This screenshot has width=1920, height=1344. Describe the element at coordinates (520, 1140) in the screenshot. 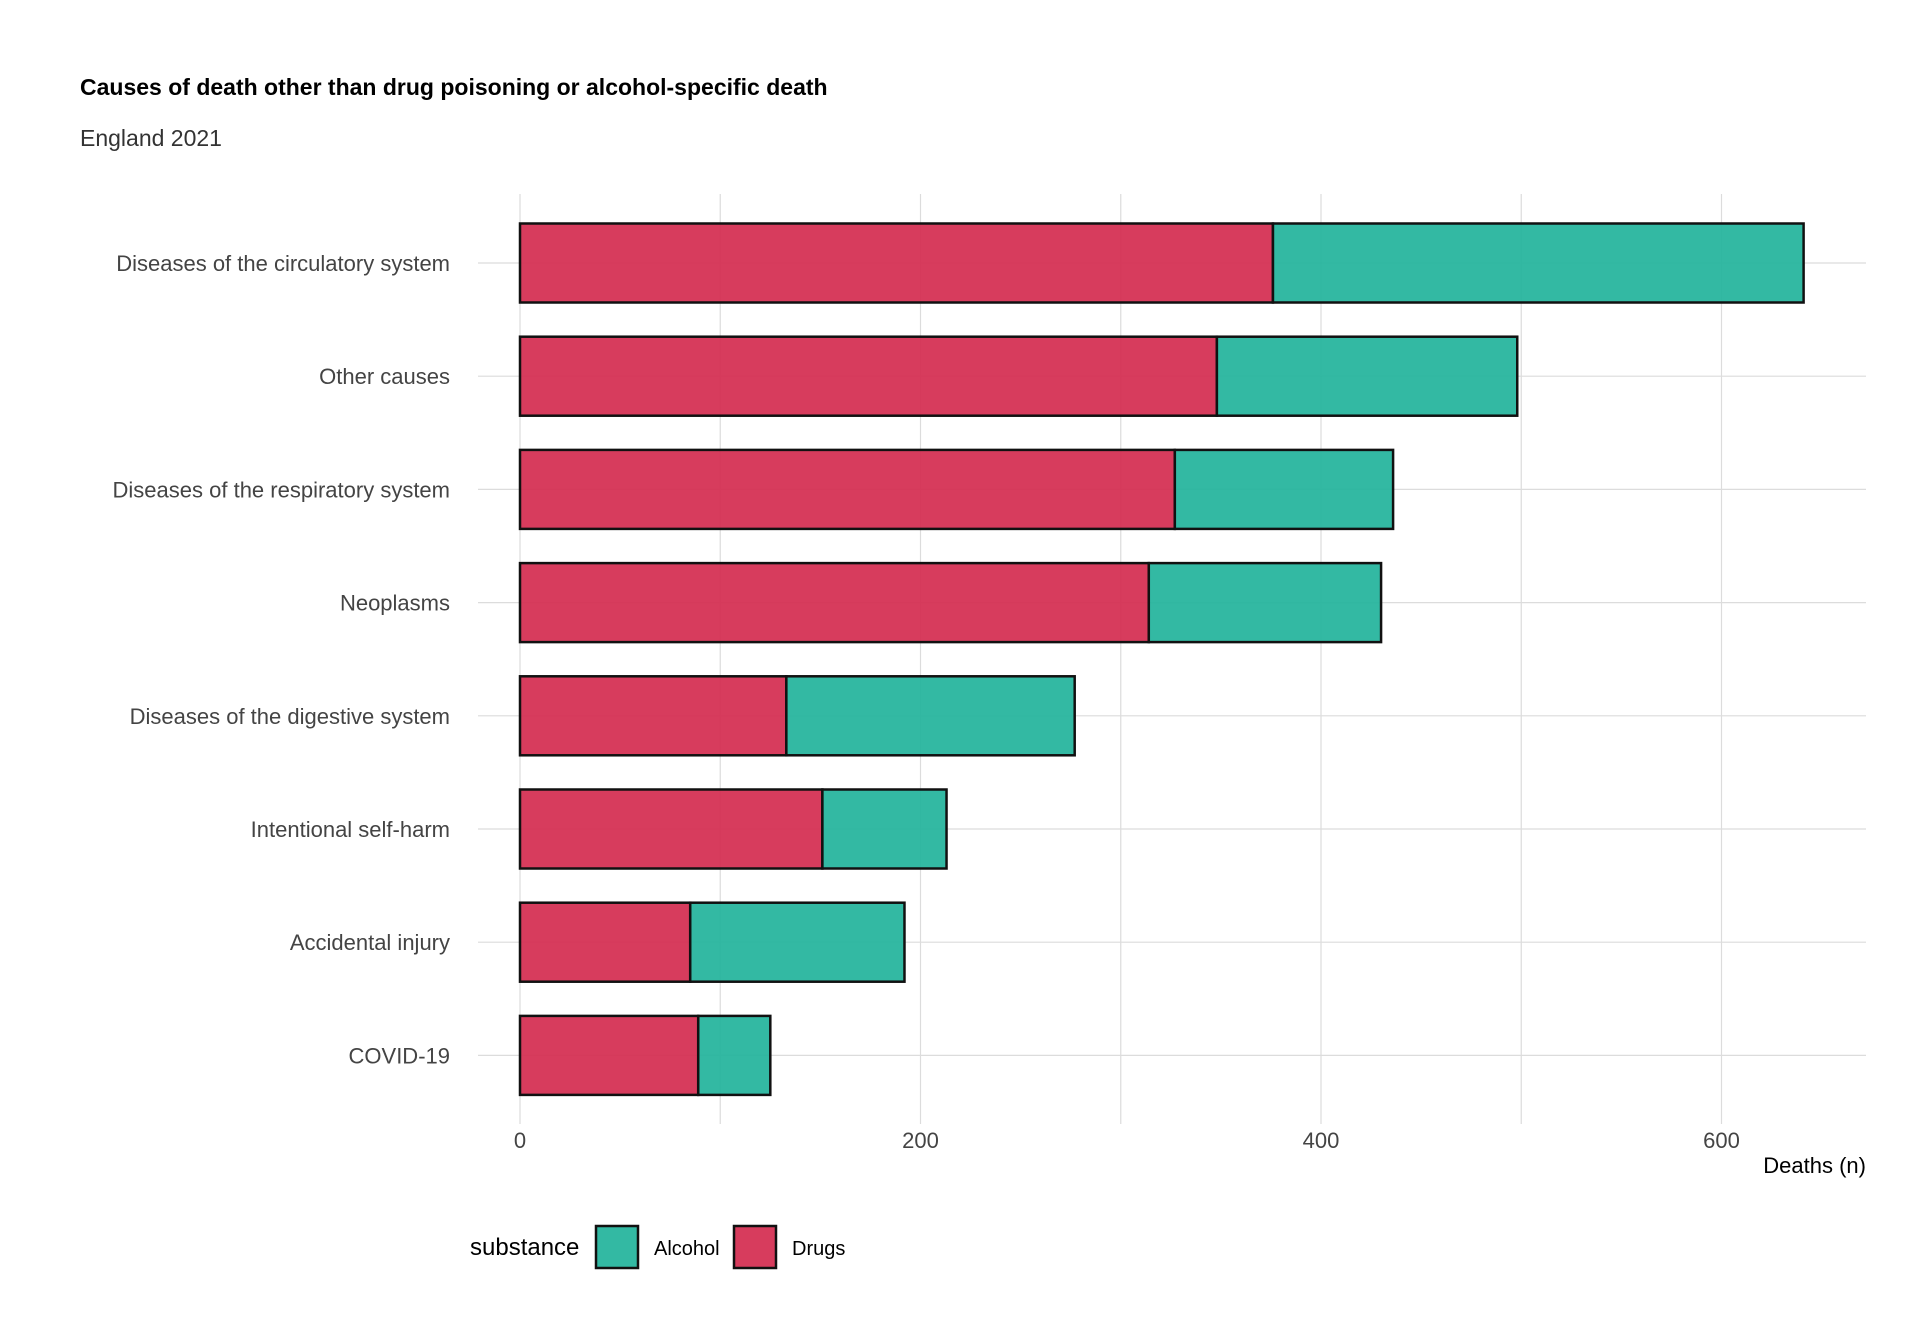

I see `x-tick-label: 0` at that location.